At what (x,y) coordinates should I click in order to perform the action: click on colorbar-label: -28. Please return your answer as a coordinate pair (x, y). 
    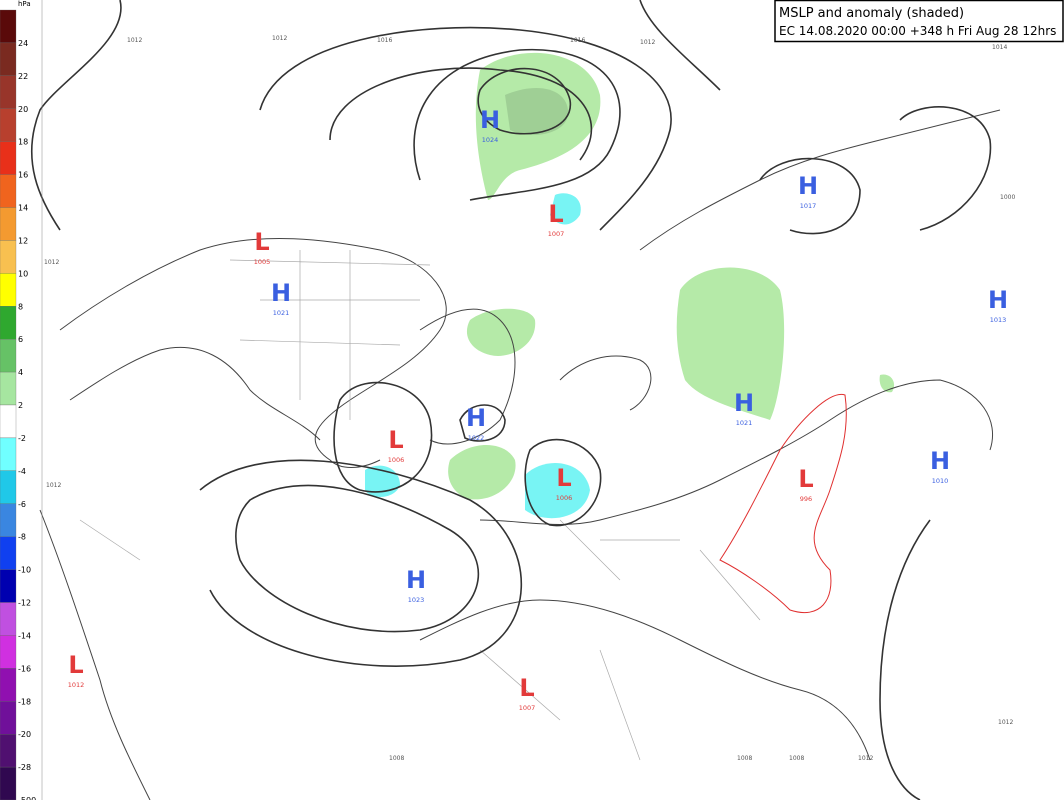
    Looking at the image, I should click on (24, 767).